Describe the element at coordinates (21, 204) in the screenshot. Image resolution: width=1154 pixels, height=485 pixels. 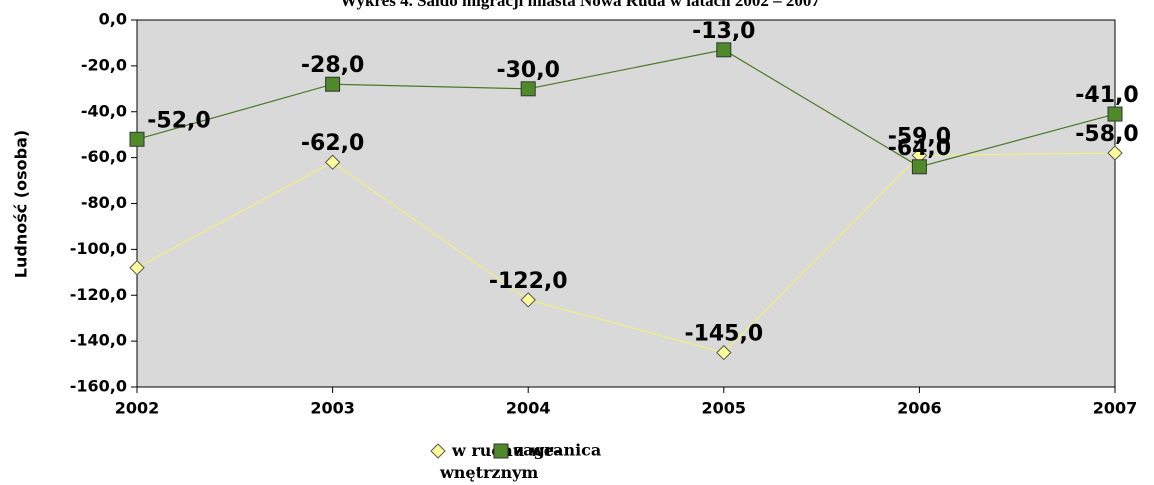
I see `y-axis-label: Ludność (osoba)` at that location.